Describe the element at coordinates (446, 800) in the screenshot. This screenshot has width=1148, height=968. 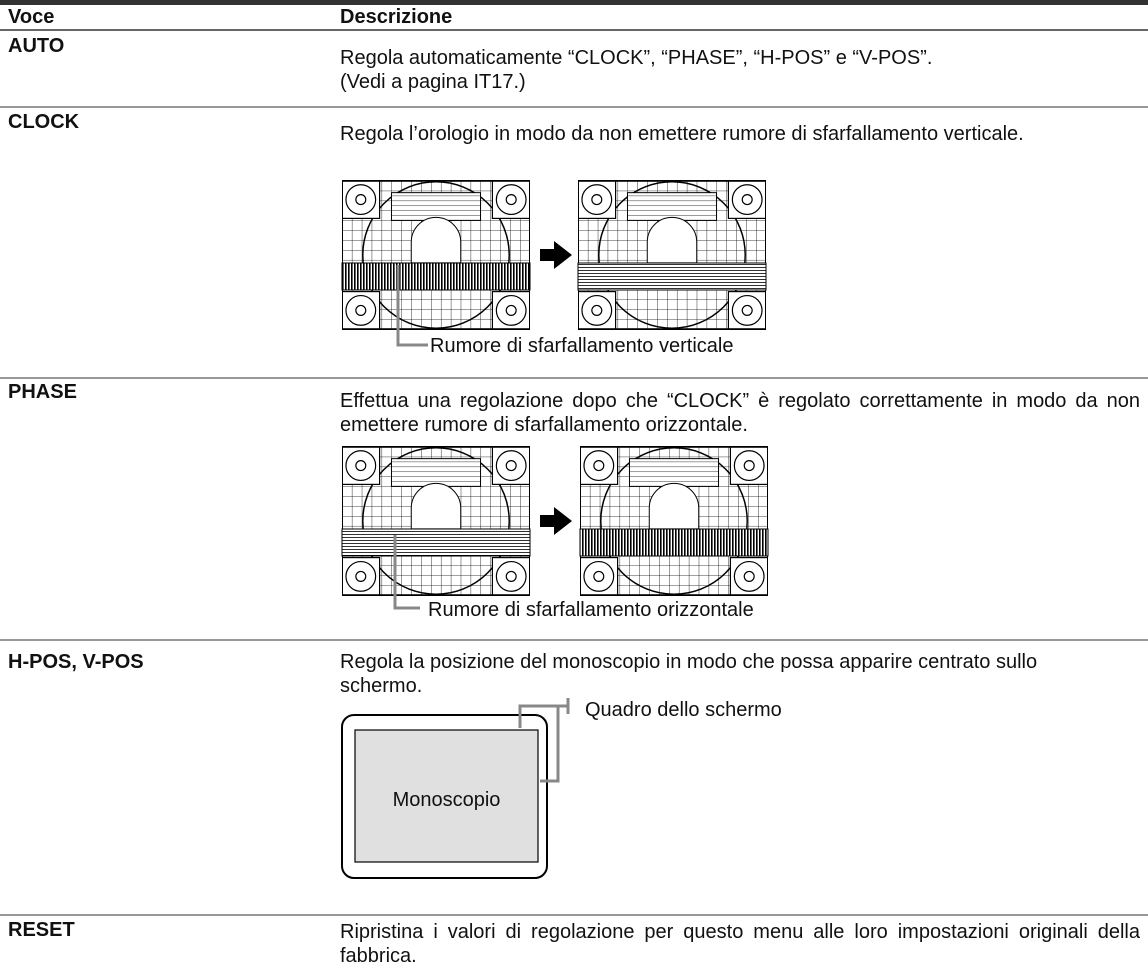
I see `pattern-label: Monoscopio` at that location.